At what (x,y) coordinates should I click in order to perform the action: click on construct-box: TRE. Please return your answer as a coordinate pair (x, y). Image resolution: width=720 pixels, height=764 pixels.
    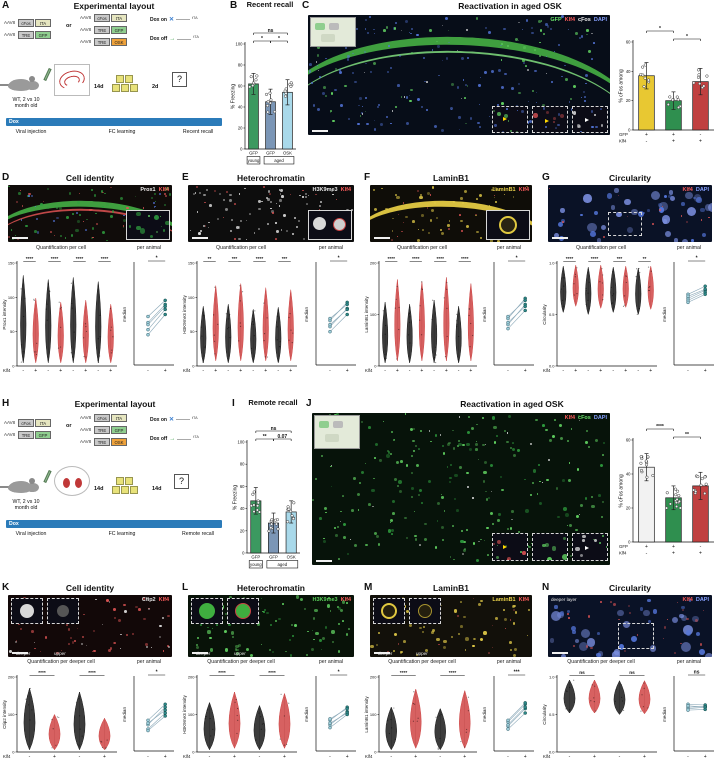
    Looking at the image, I should click on (102, 41).